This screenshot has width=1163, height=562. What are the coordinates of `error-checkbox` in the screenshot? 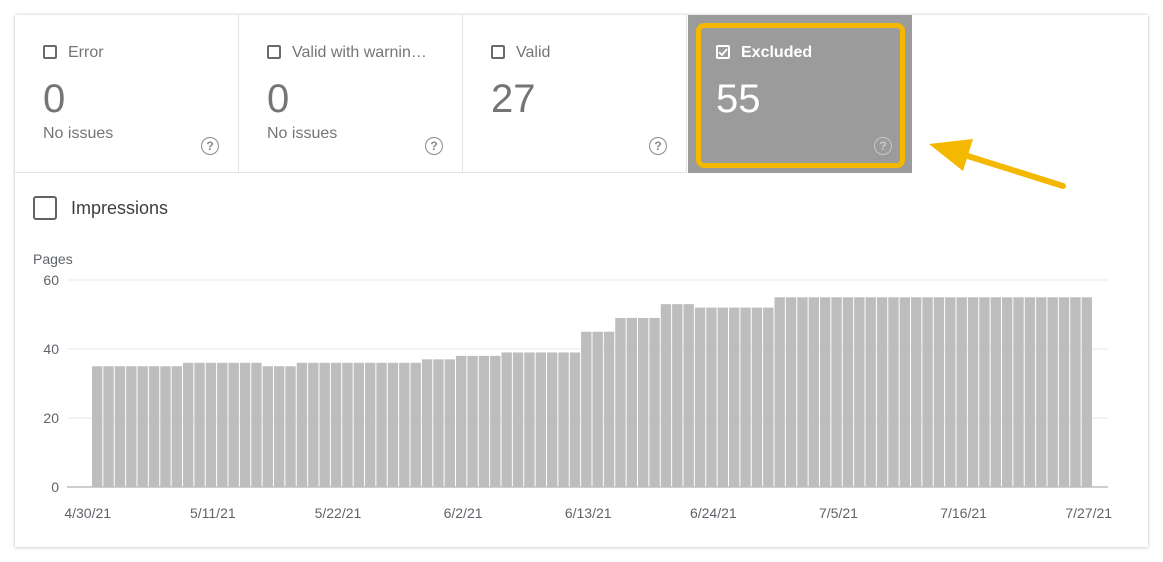 It's located at (50, 52).